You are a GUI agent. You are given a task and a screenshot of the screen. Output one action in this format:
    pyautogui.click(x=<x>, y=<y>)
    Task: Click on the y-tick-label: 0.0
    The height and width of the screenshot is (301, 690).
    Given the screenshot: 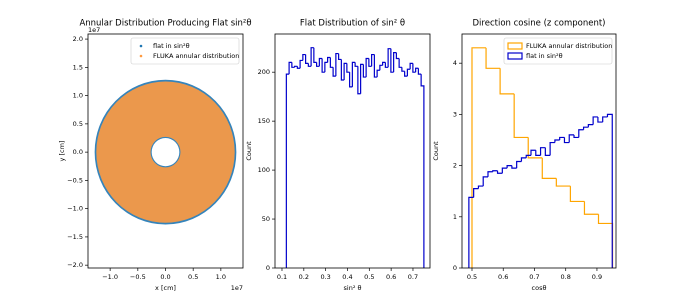 What is the action you would take?
    pyautogui.click(x=78, y=152)
    